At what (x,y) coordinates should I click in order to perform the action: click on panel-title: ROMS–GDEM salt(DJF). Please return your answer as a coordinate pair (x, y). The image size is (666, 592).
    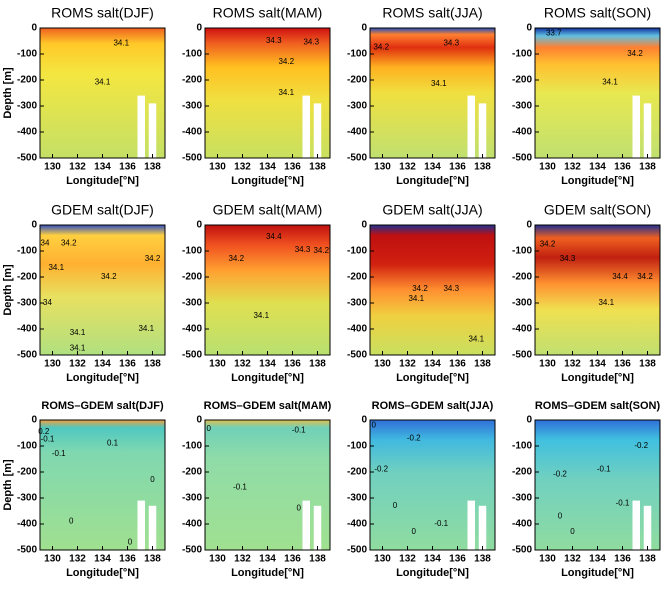
    Looking at the image, I should click on (102, 406).